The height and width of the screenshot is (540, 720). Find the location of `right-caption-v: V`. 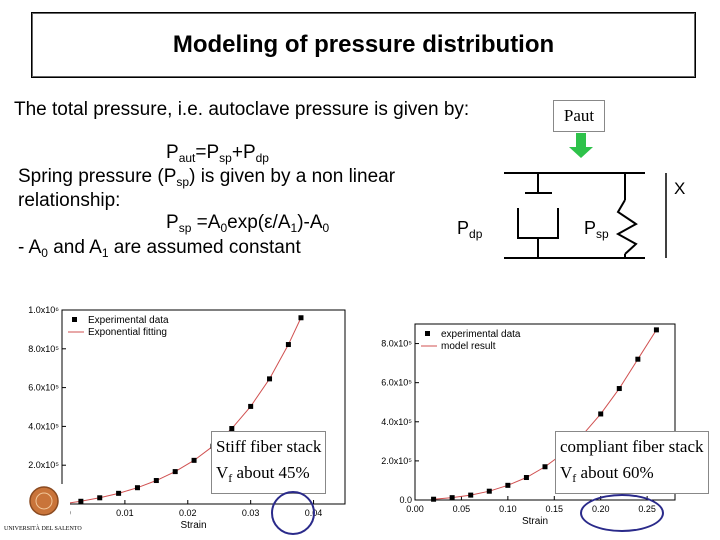

right-caption-v: V is located at coordinates (566, 472).